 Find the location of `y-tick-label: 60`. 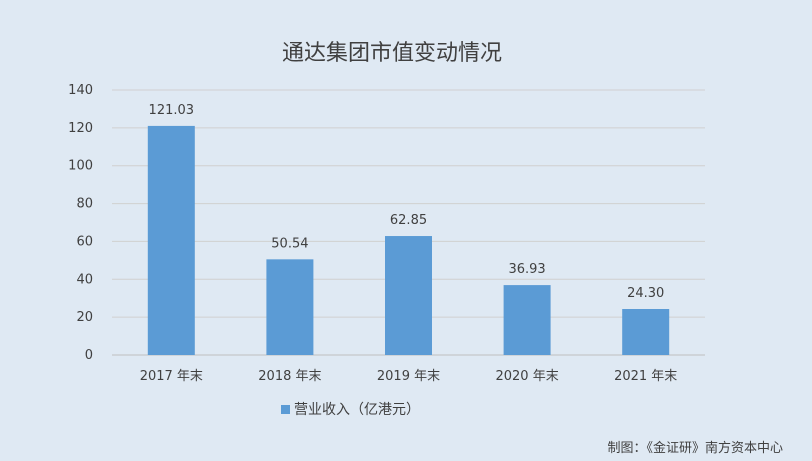

y-tick-label: 60 is located at coordinates (84, 241).